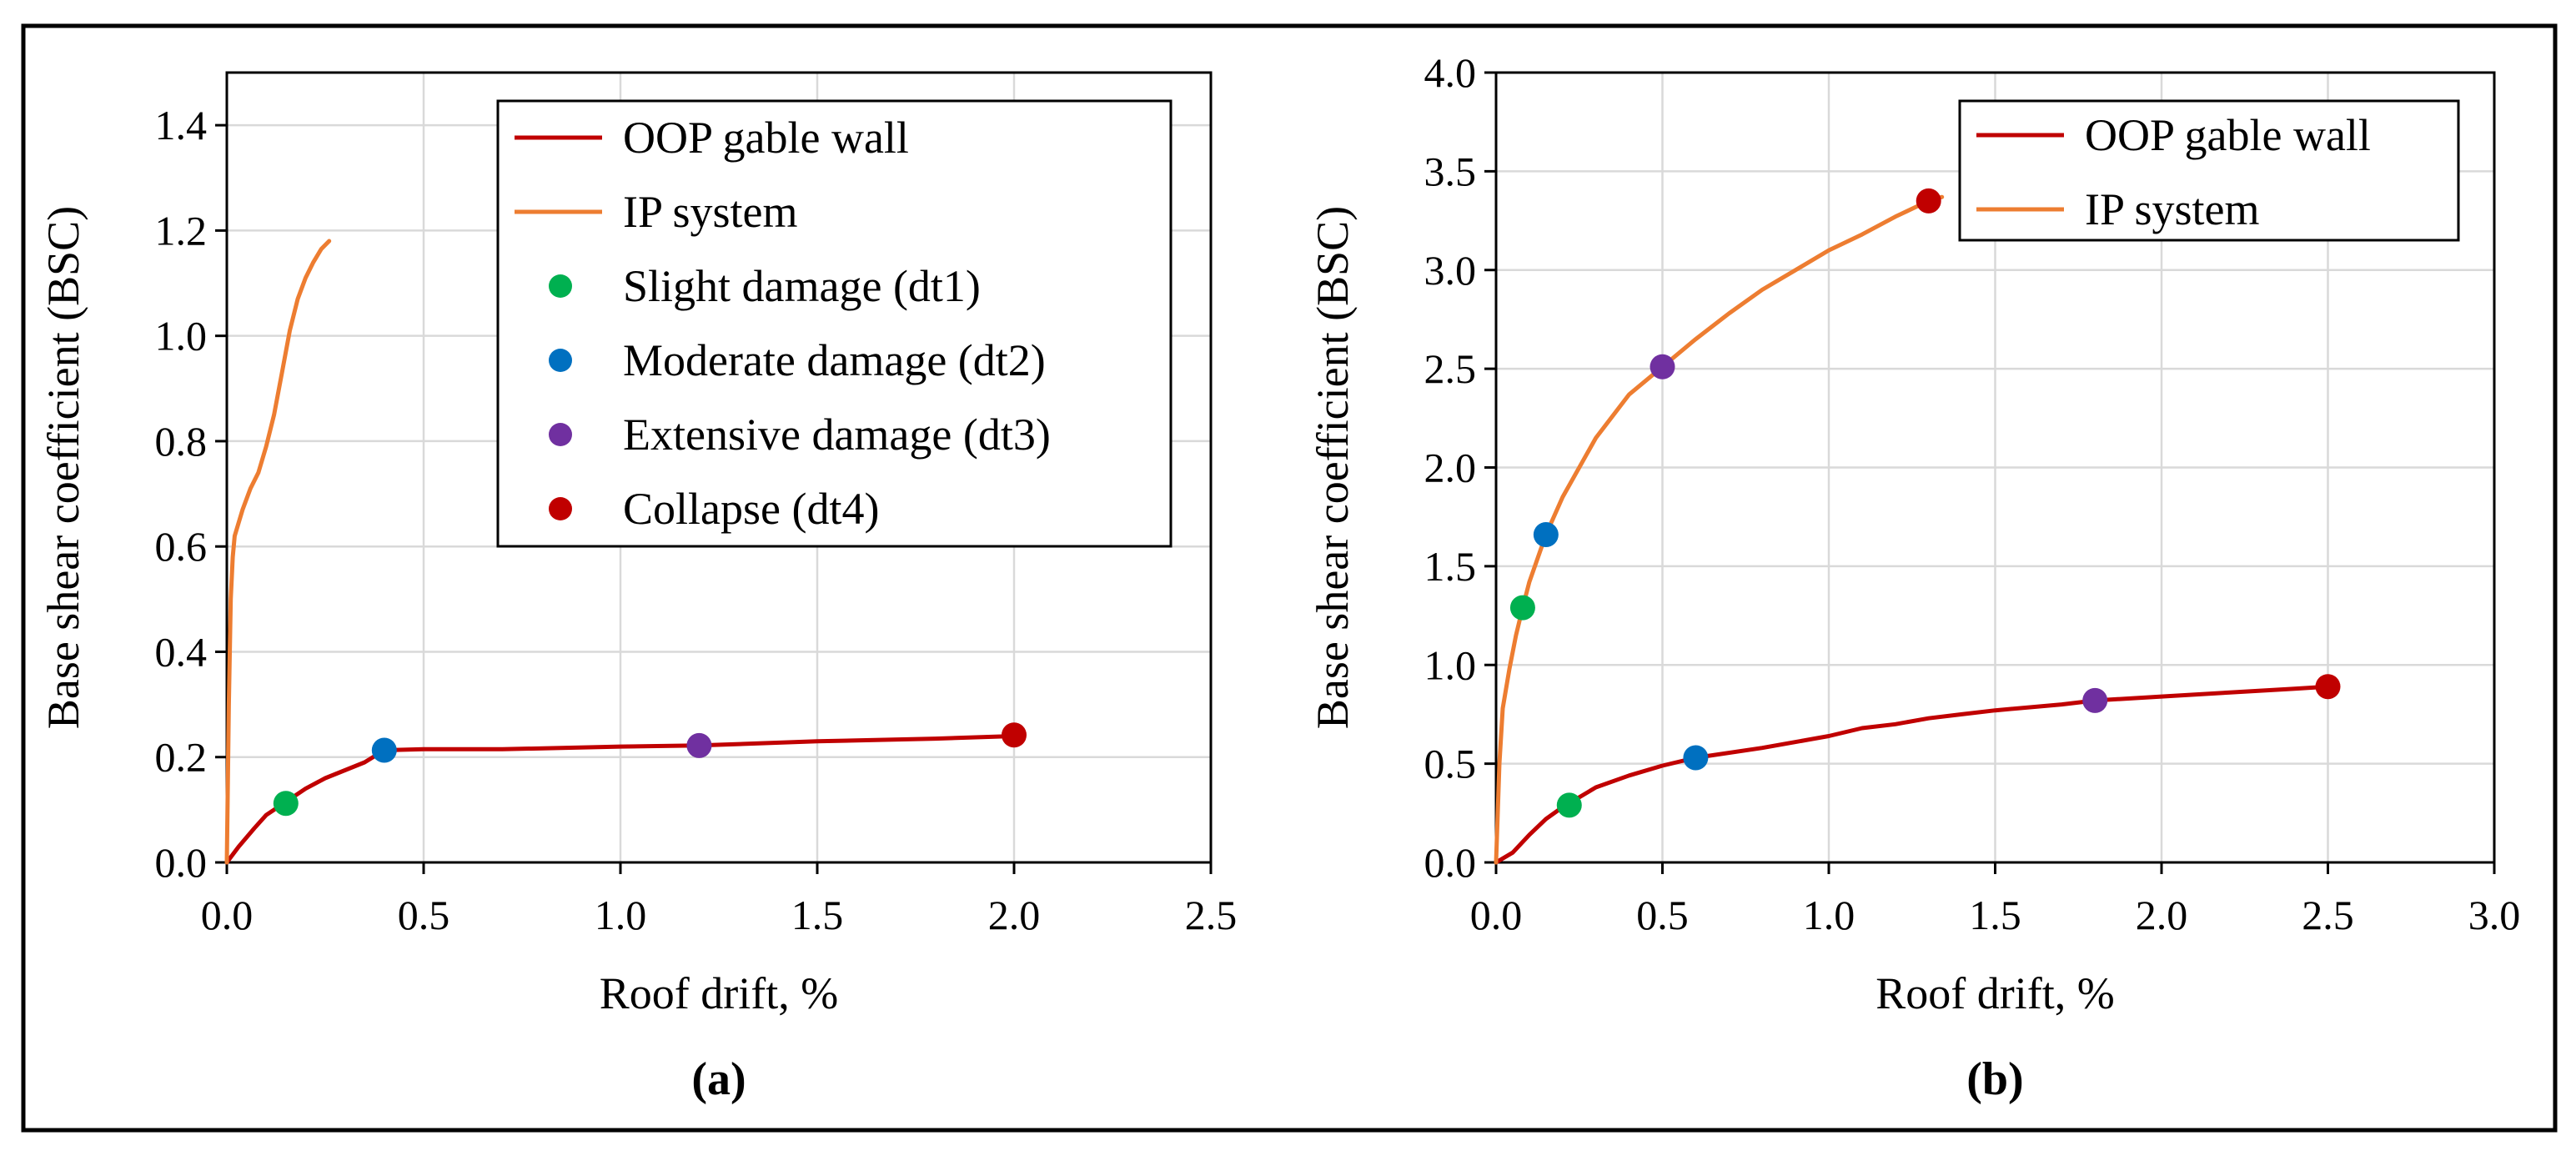 The height and width of the screenshot is (1156, 2576). What do you see at coordinates (2494, 915) in the screenshot?
I see `x-tick-label: 3.0` at bounding box center [2494, 915].